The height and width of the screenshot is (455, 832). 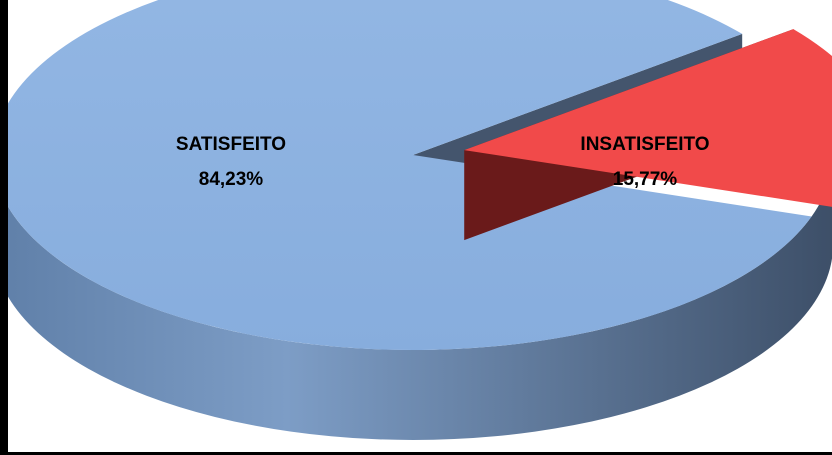 I want to click on slice-label-satisfeito: SATISFEITO, so click(x=231, y=144).